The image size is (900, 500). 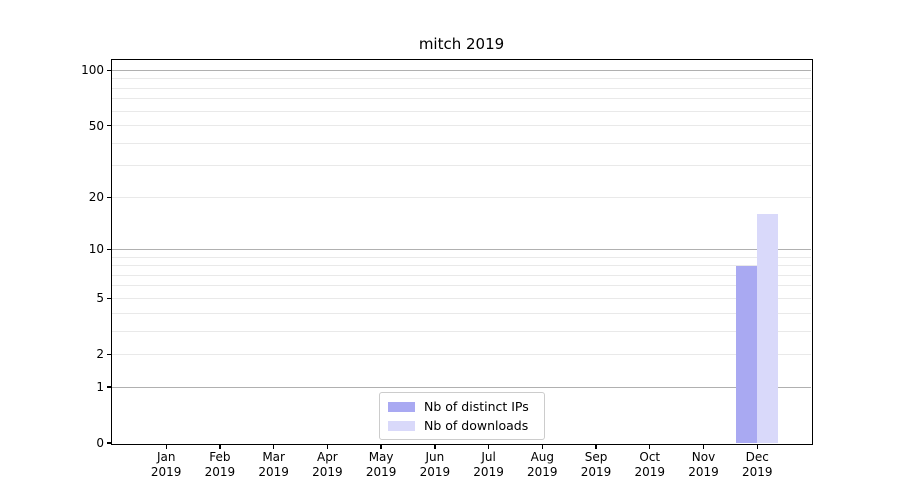 What do you see at coordinates (703, 464) in the screenshot?
I see `x-tick-label-nov: Nov 2019` at bounding box center [703, 464].